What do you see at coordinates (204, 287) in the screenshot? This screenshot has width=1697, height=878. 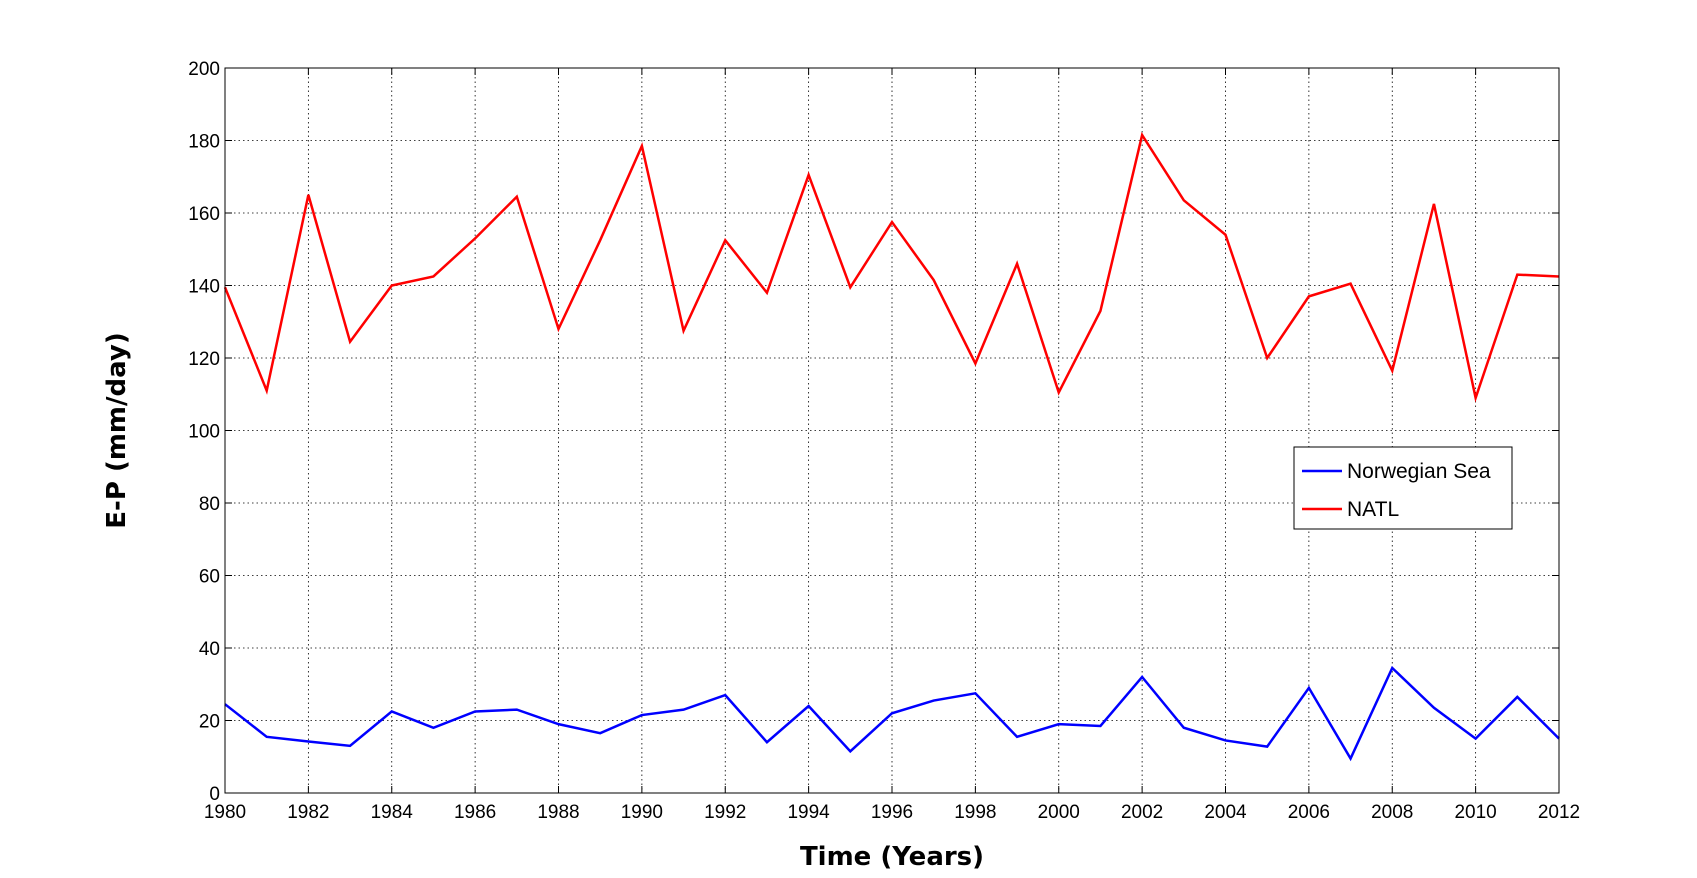 I see `y-tick-label: 140` at bounding box center [204, 287].